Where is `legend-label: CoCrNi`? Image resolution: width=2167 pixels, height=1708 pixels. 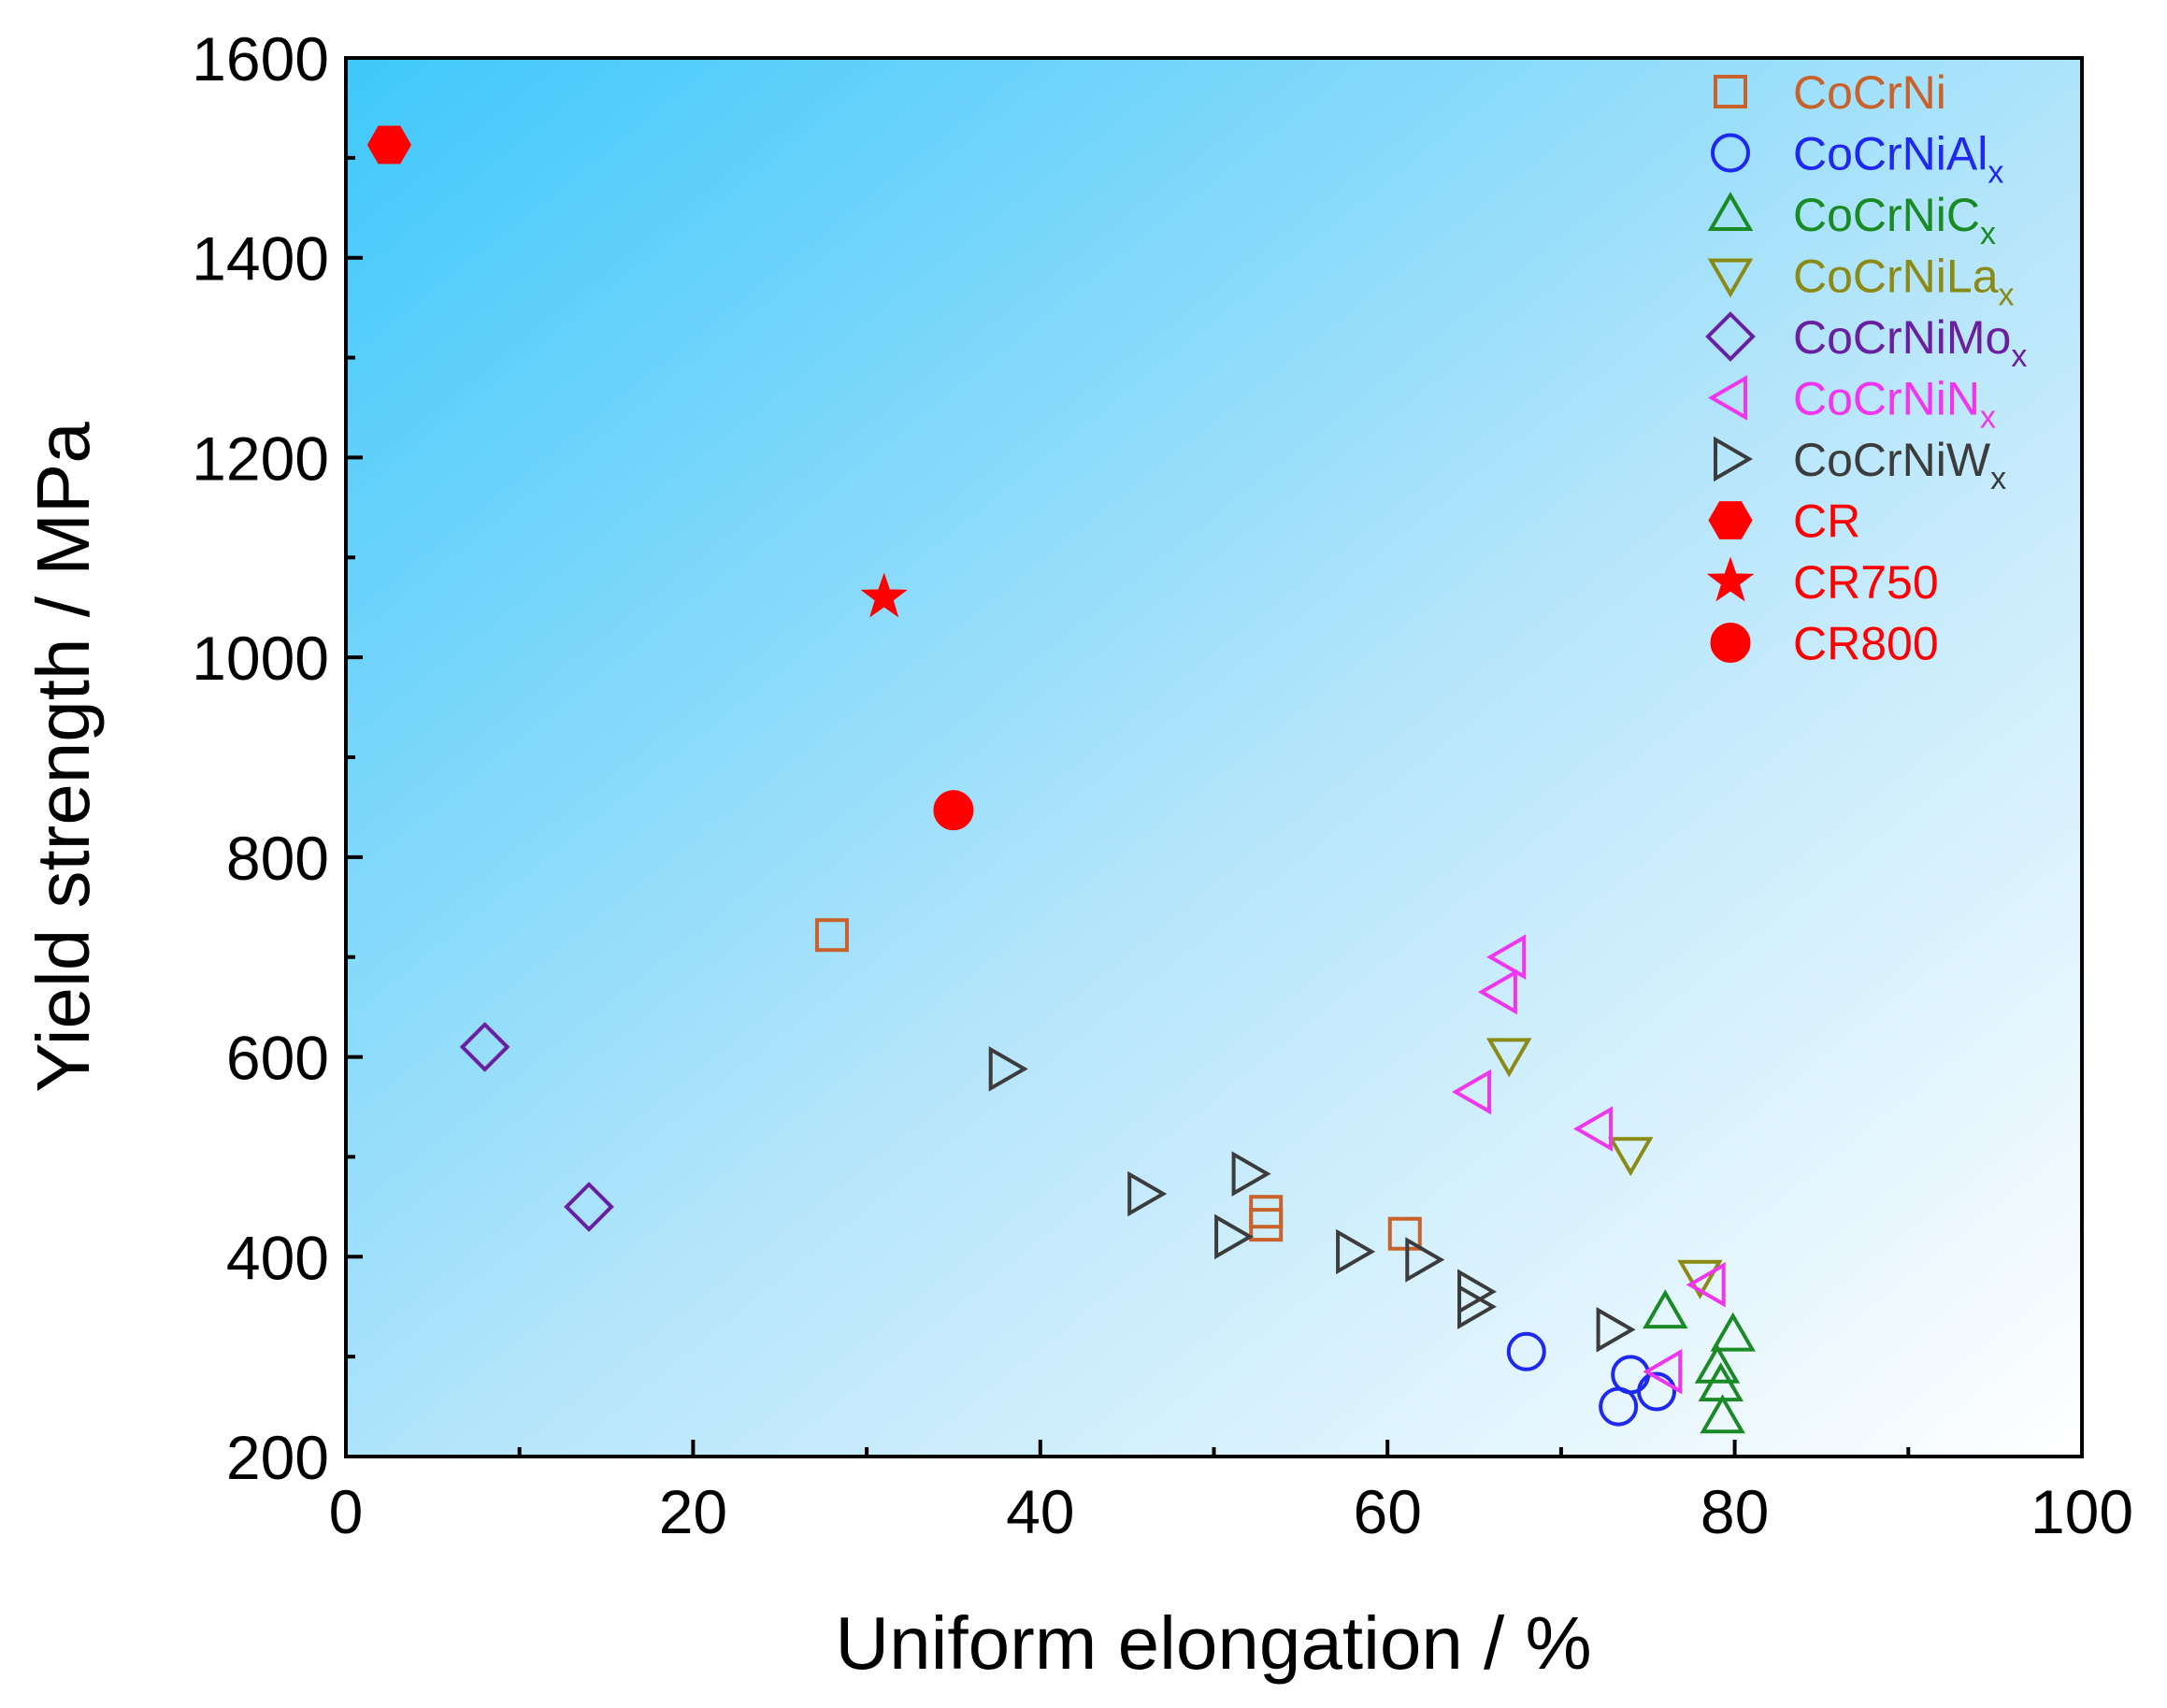 legend-label: CoCrNi is located at coordinates (1869, 92).